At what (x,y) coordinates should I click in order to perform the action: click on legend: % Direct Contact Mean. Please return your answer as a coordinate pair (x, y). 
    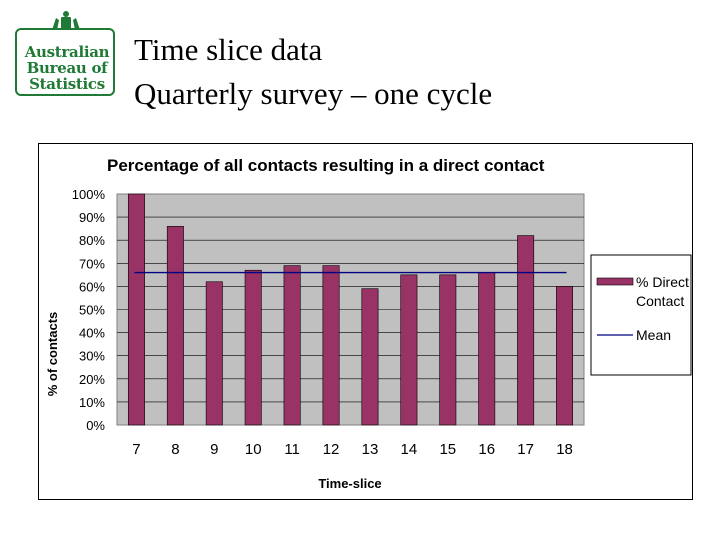
    Looking at the image, I should click on (641, 315).